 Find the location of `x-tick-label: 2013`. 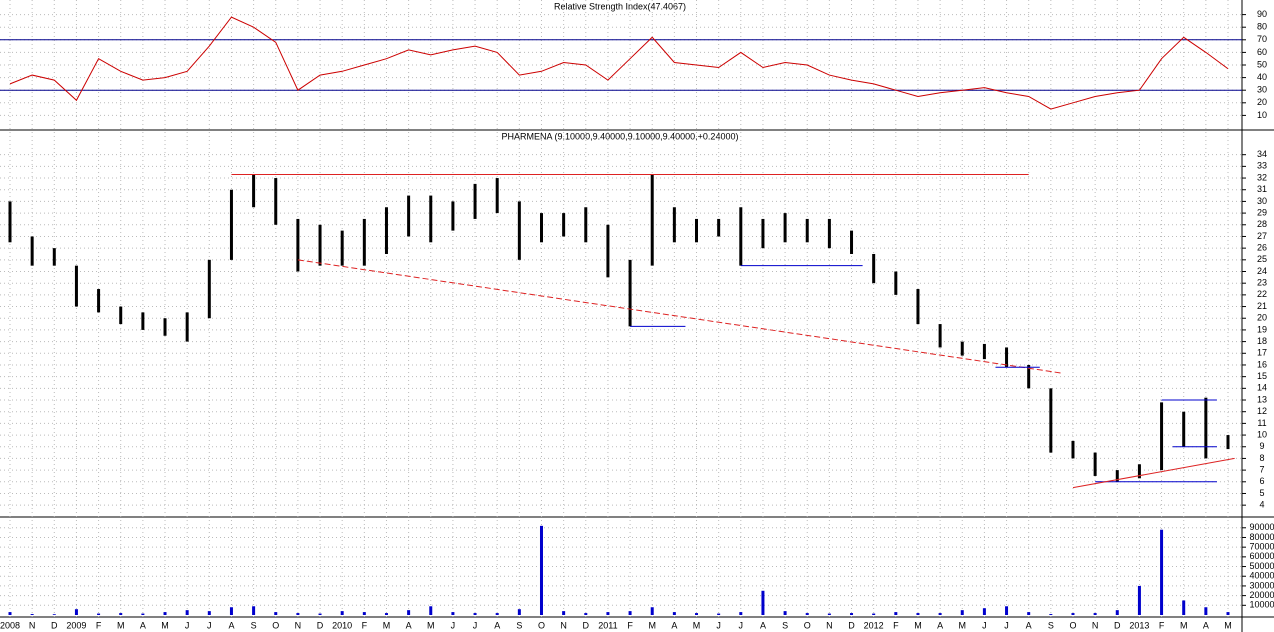

x-tick-label: 2013 is located at coordinates (1139, 625).